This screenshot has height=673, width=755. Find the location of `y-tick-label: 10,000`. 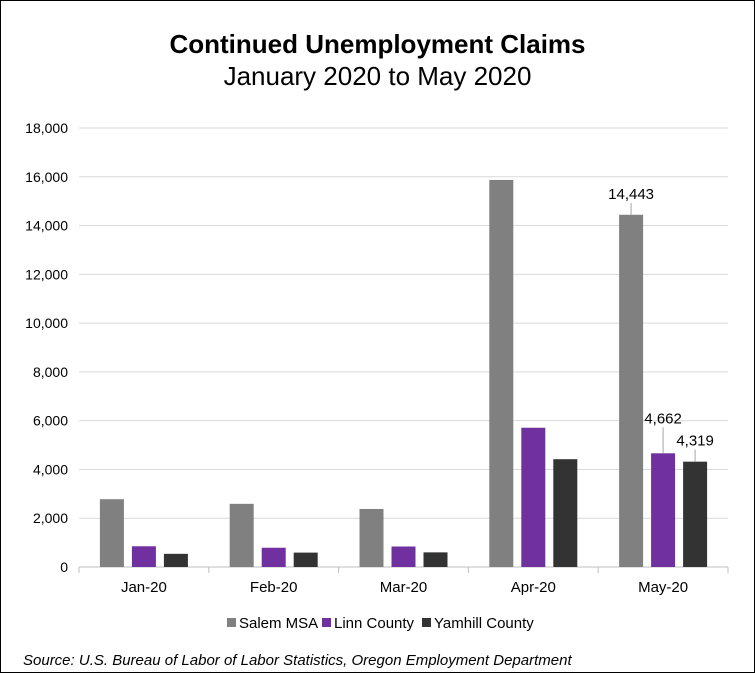

y-tick-label: 10,000 is located at coordinates (46, 323).